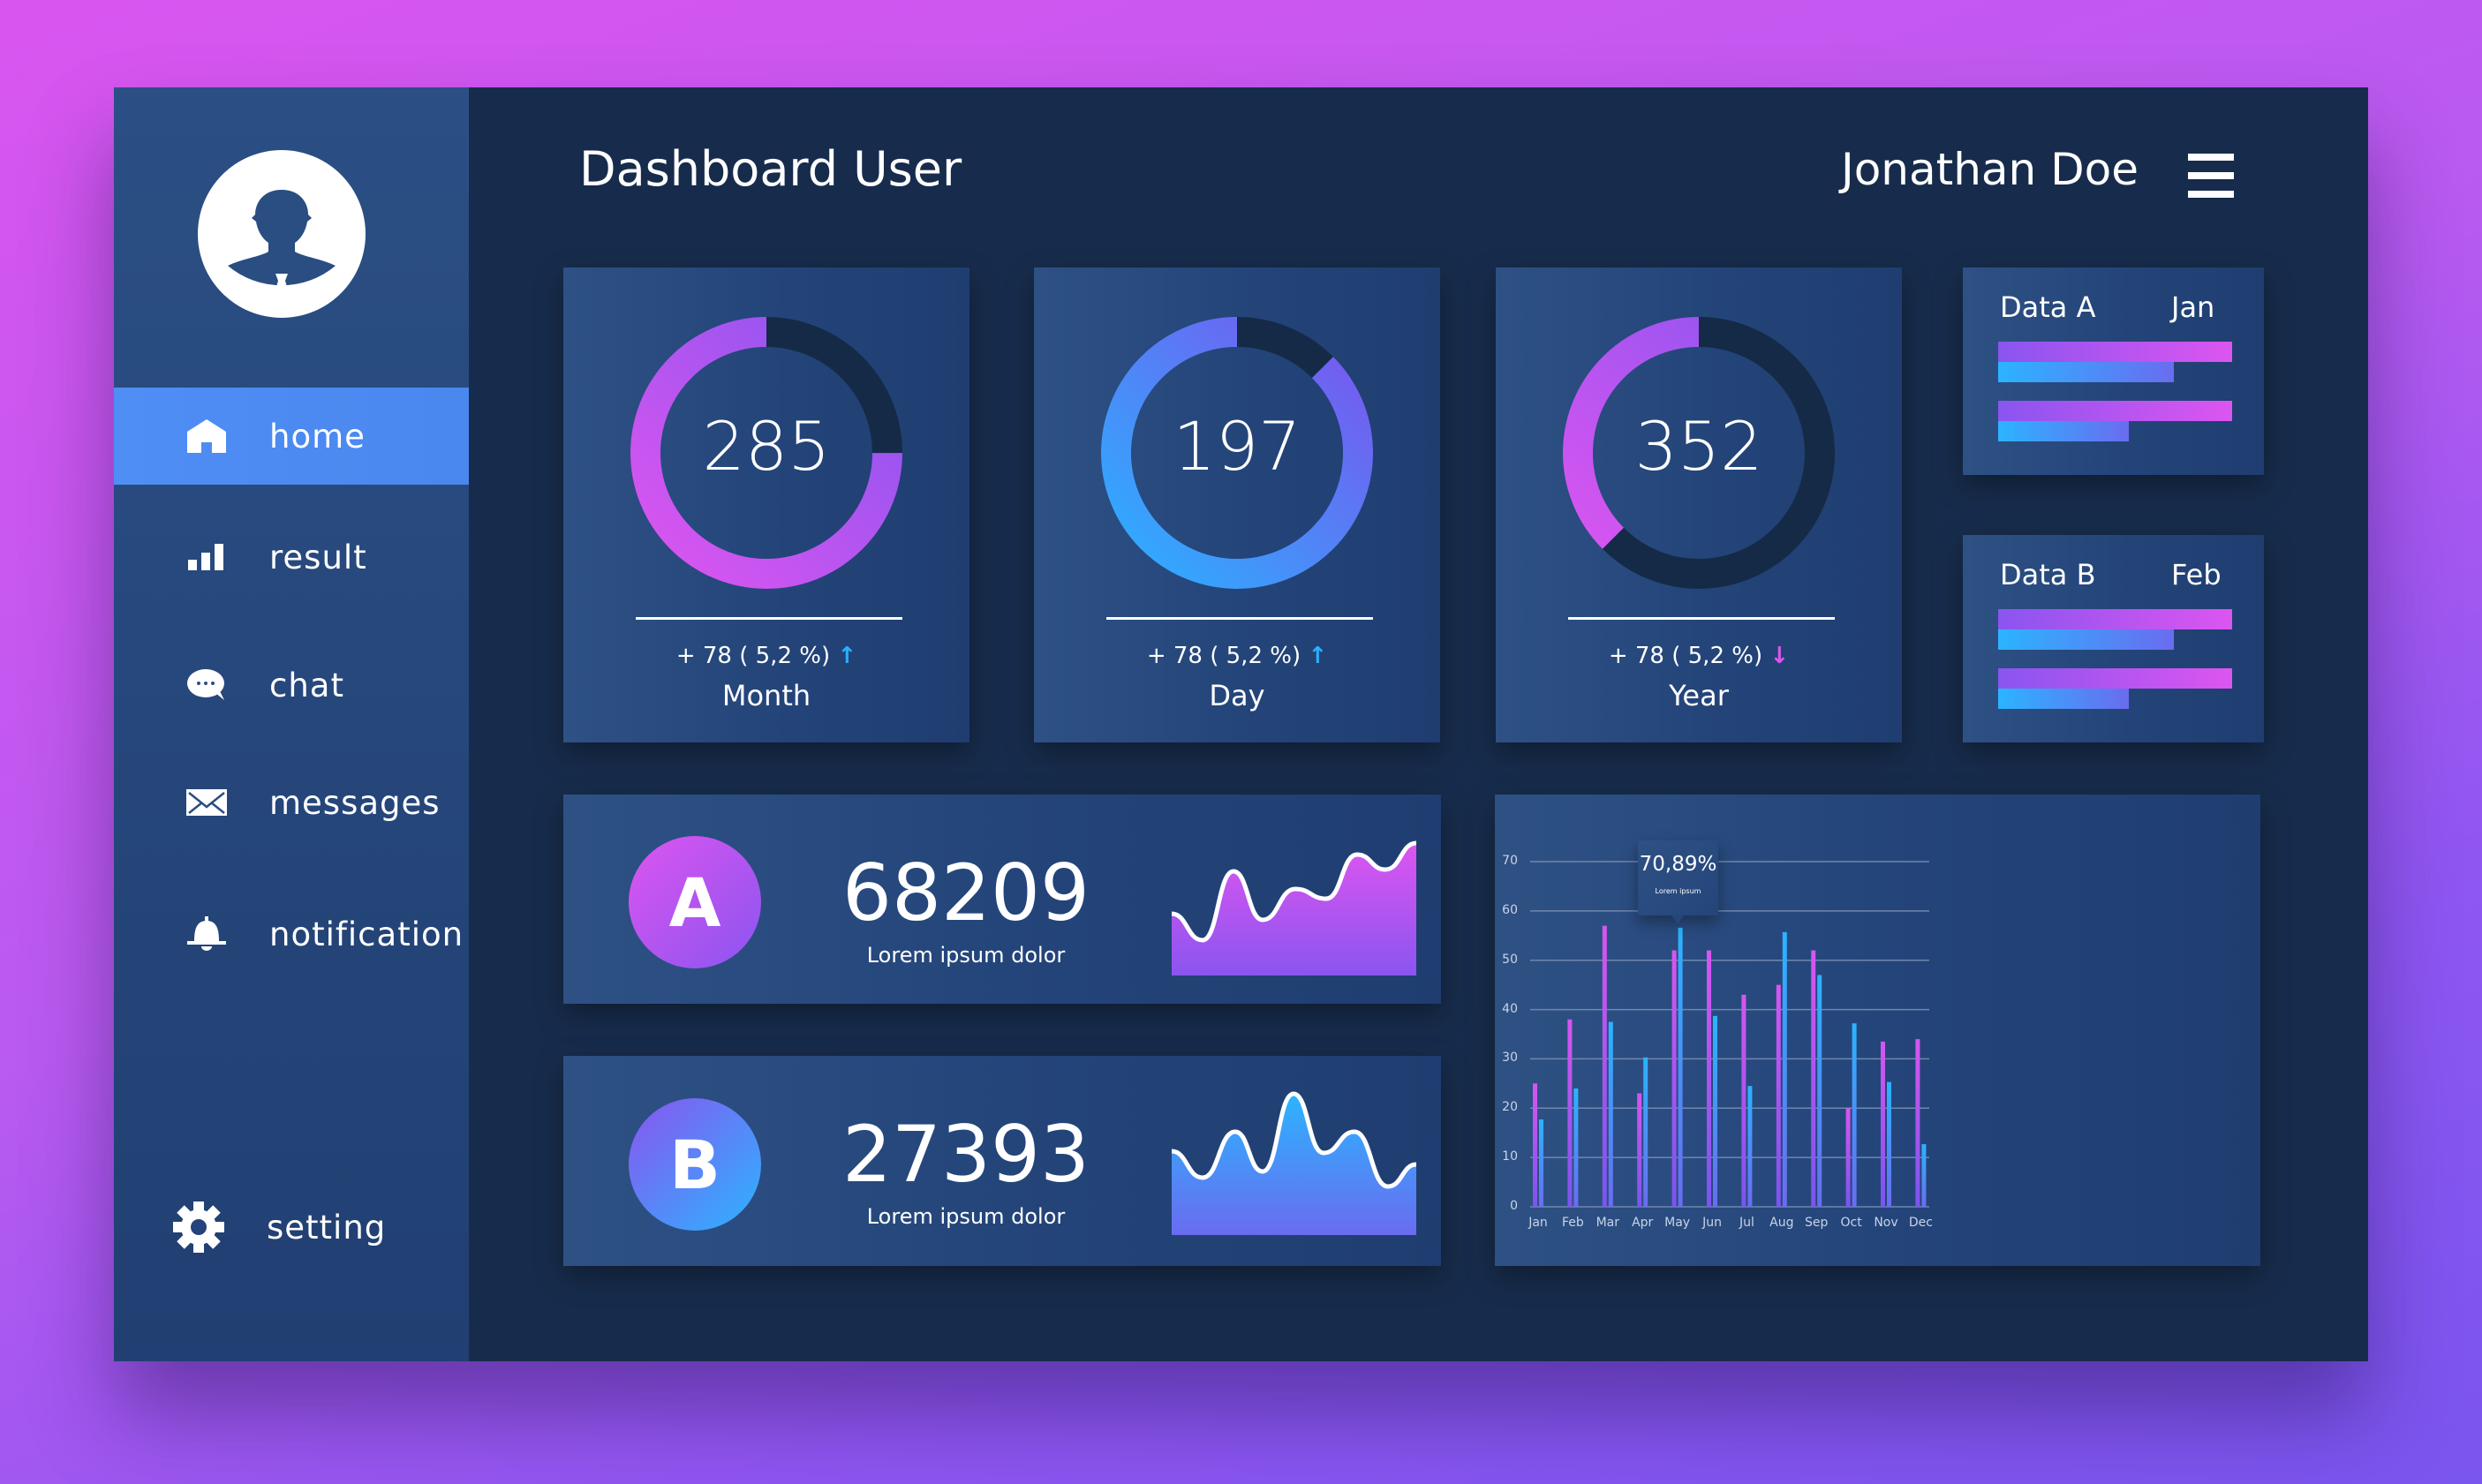  I want to click on y-tick-label: 50, so click(1510, 959).